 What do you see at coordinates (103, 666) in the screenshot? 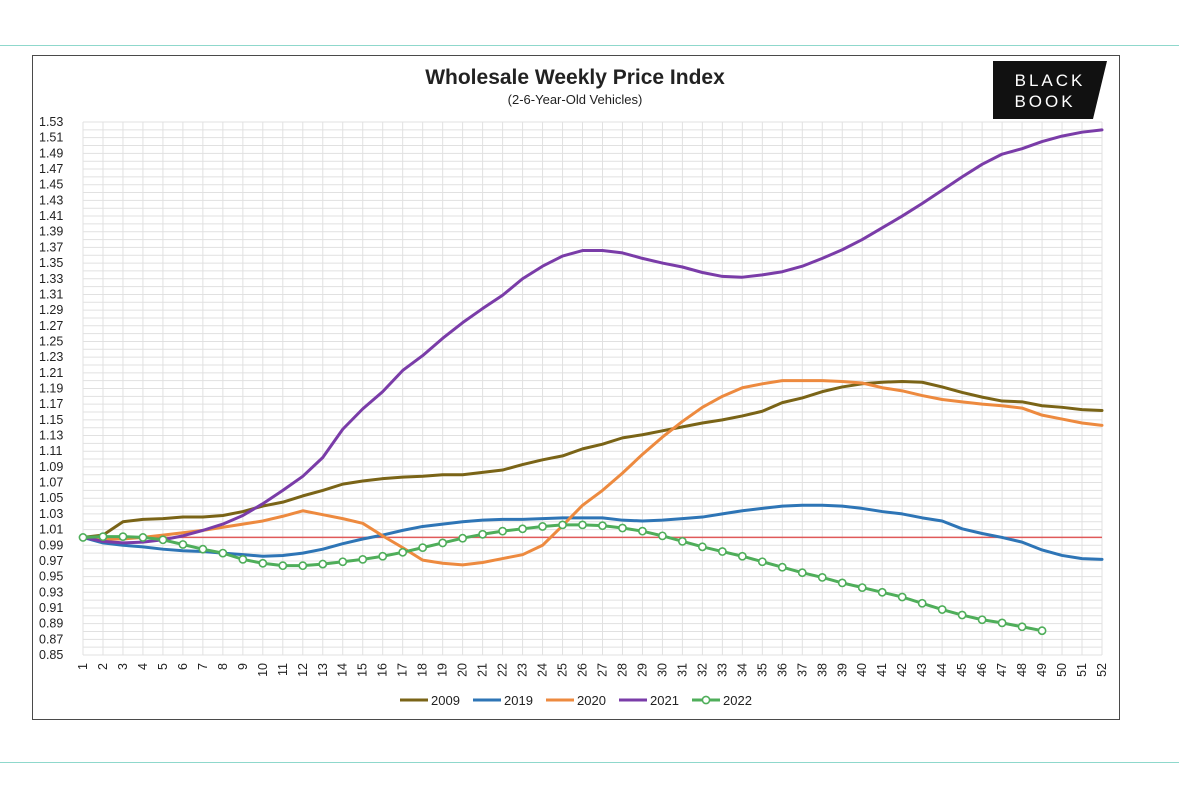
I see `x-tick-label: 2` at bounding box center [103, 666].